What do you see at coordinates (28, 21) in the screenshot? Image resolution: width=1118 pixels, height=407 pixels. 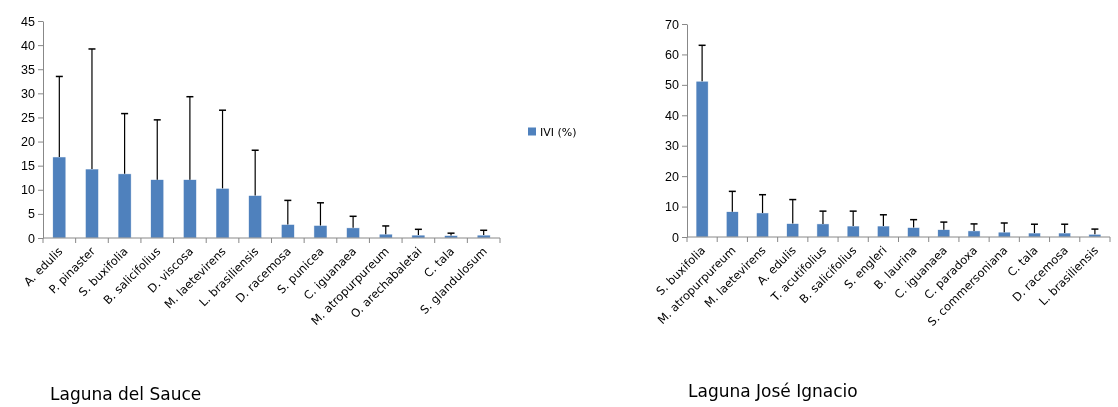 I see `y-tick-label: 45` at bounding box center [28, 21].